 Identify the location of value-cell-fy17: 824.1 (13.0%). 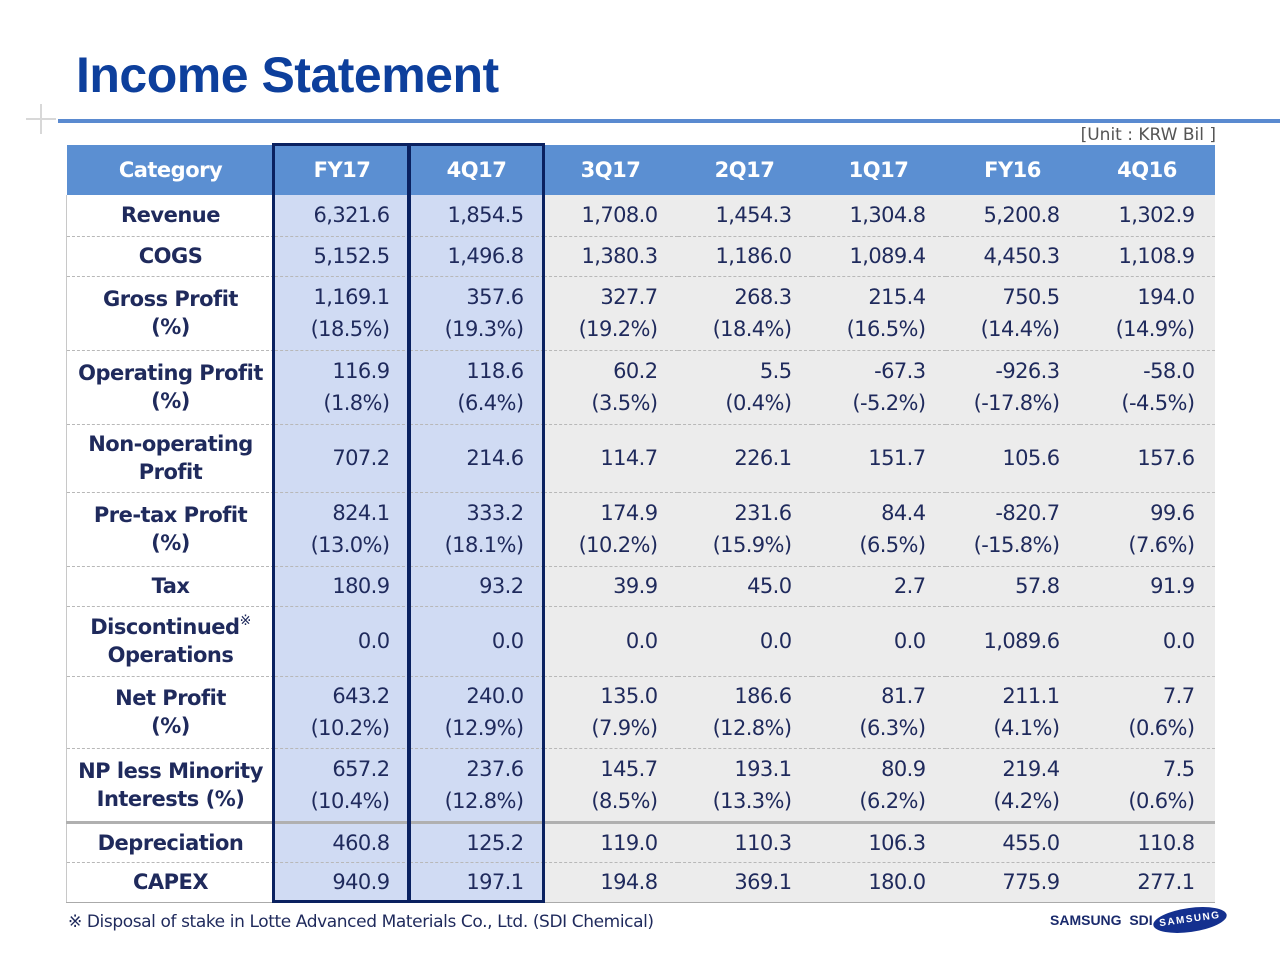
(342, 529).